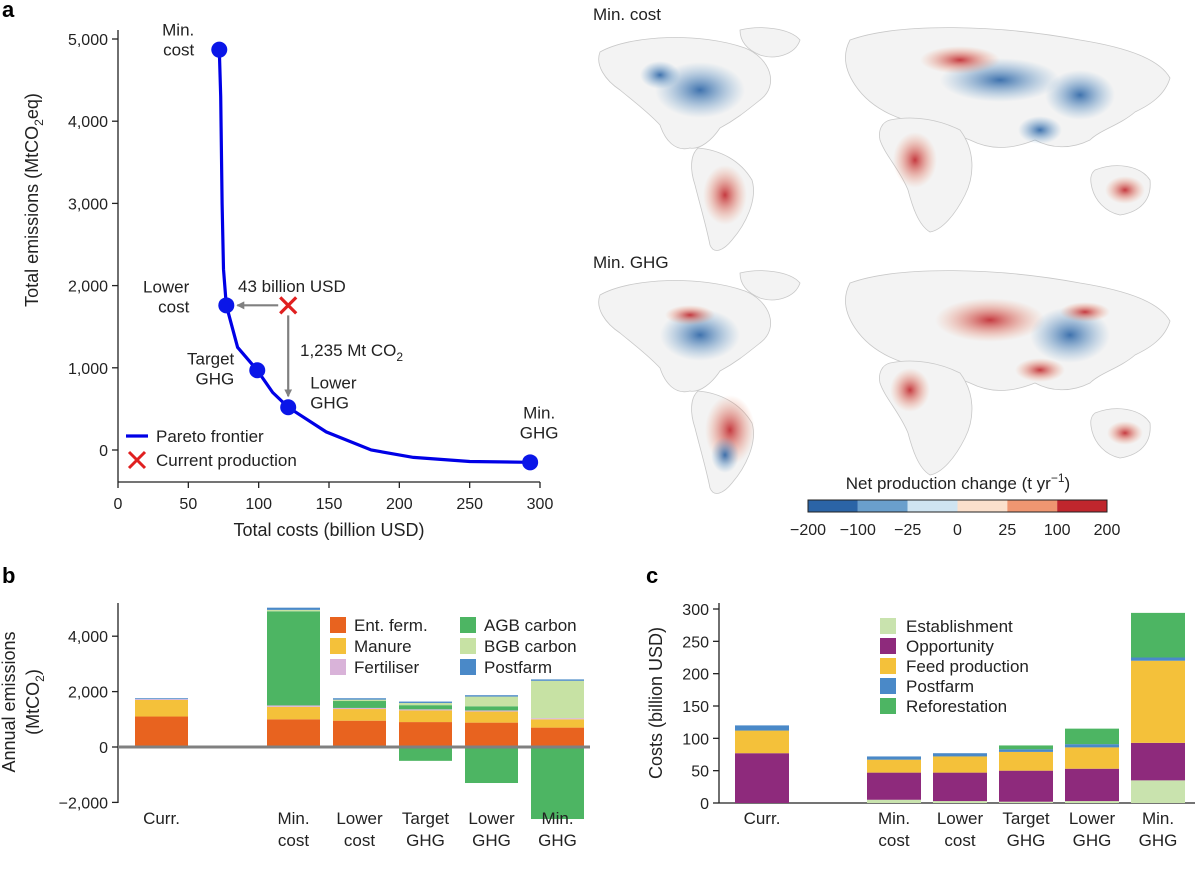  I want to click on costs-scenario-label: Lower cost, so click(960, 829).